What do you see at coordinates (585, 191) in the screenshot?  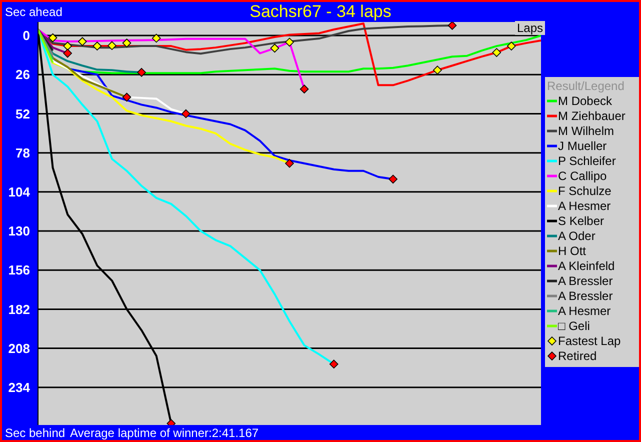 I see `legend-label: F Schulze` at bounding box center [585, 191].